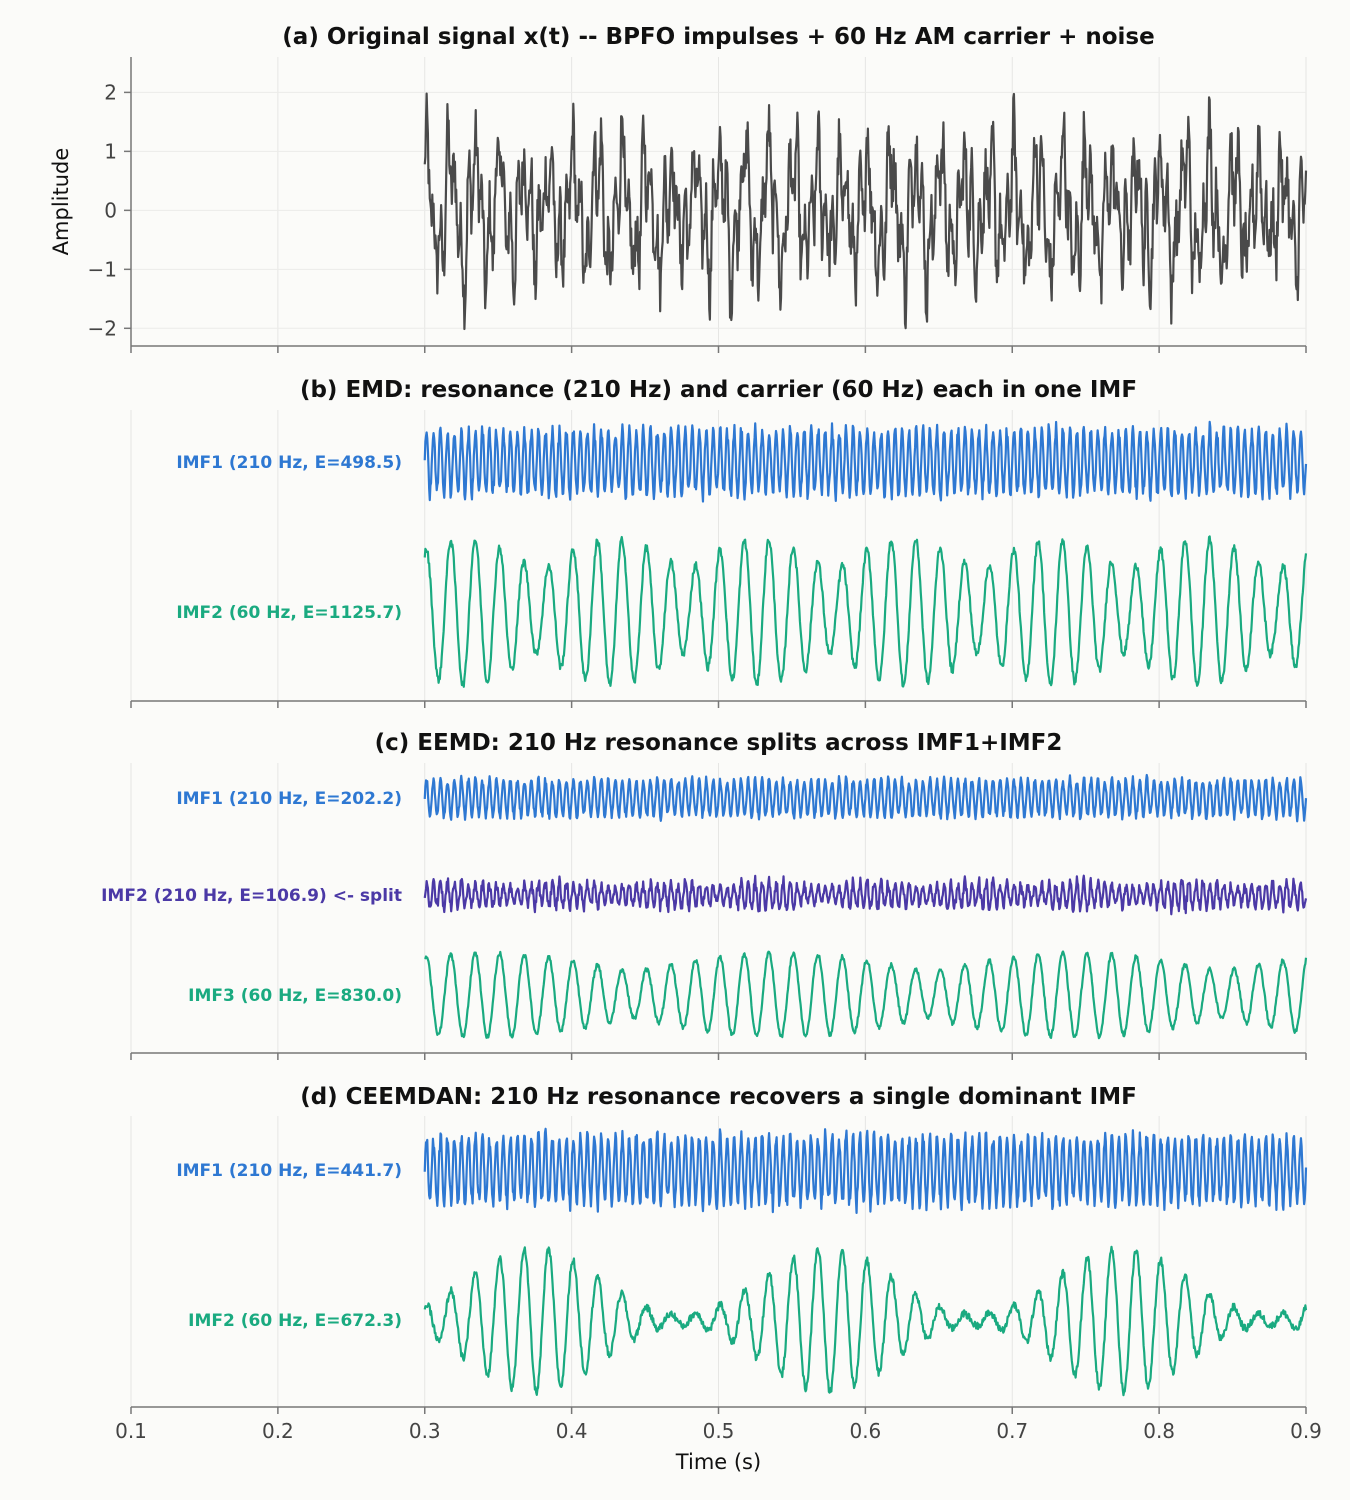 This screenshot has height=1500, width=1350. What do you see at coordinates (295, 1321) in the screenshot?
I see `imf-label: IMF2 (60 Hz, E=672.3)` at bounding box center [295, 1321].